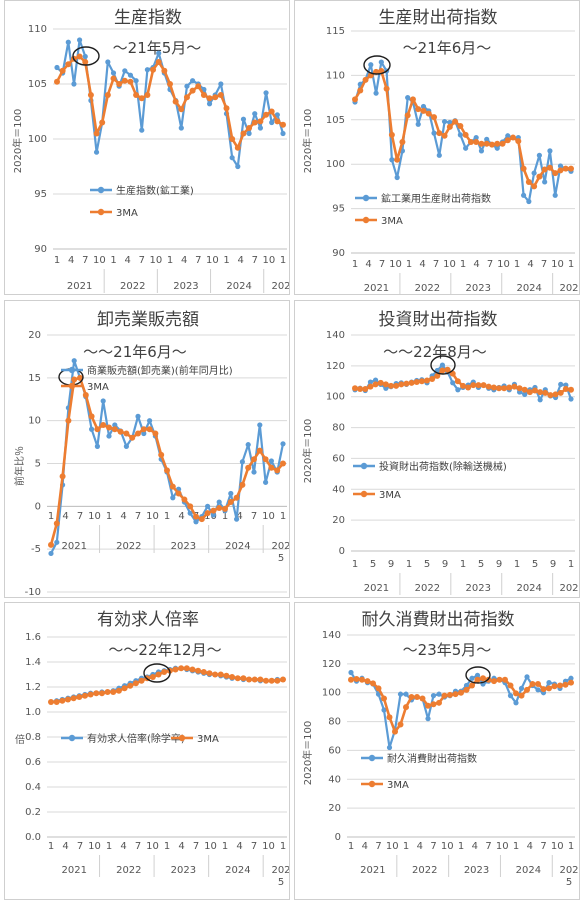  I want to click on y-tick-label: 0.8, so click(33, 737).